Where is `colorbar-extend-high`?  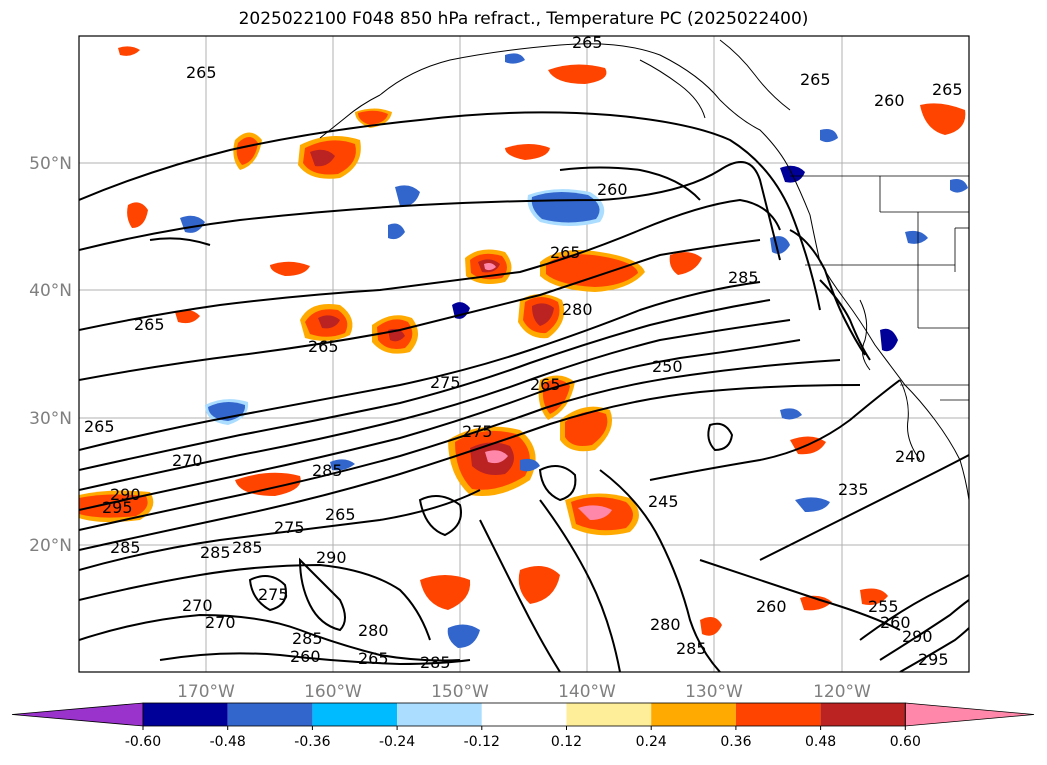
colorbar-extend-high is located at coordinates (969, 714).